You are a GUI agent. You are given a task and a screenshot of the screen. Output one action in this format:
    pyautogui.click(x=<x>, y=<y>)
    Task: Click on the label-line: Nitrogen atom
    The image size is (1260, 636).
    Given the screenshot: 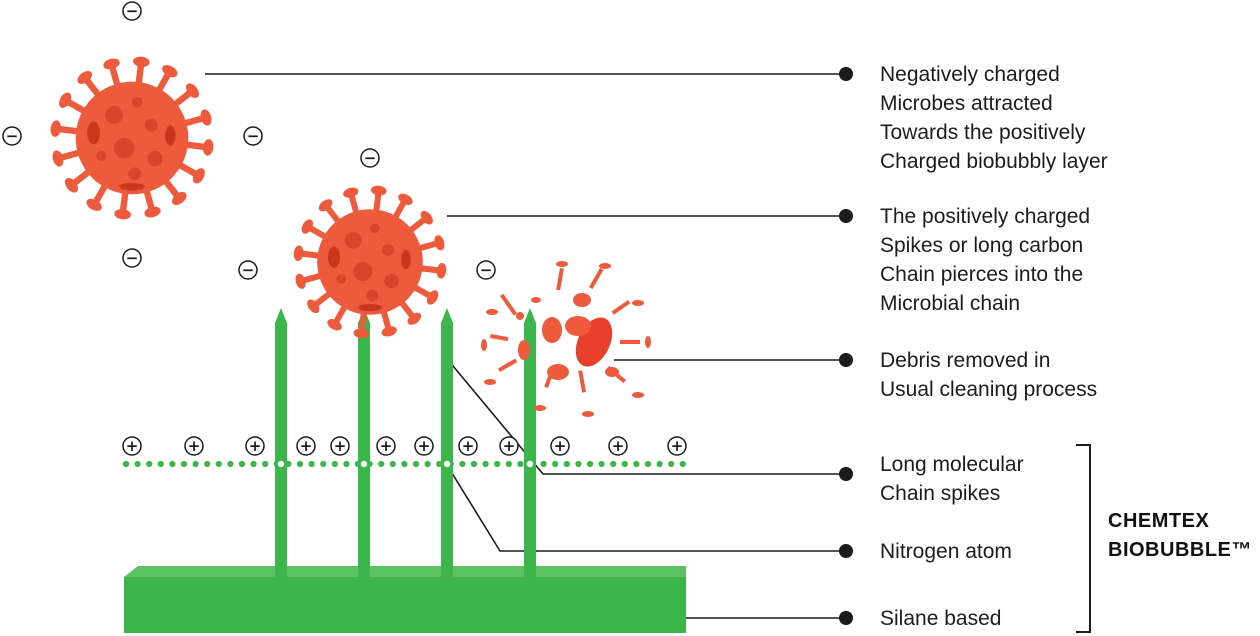 What is the action you would take?
    pyautogui.click(x=946, y=551)
    